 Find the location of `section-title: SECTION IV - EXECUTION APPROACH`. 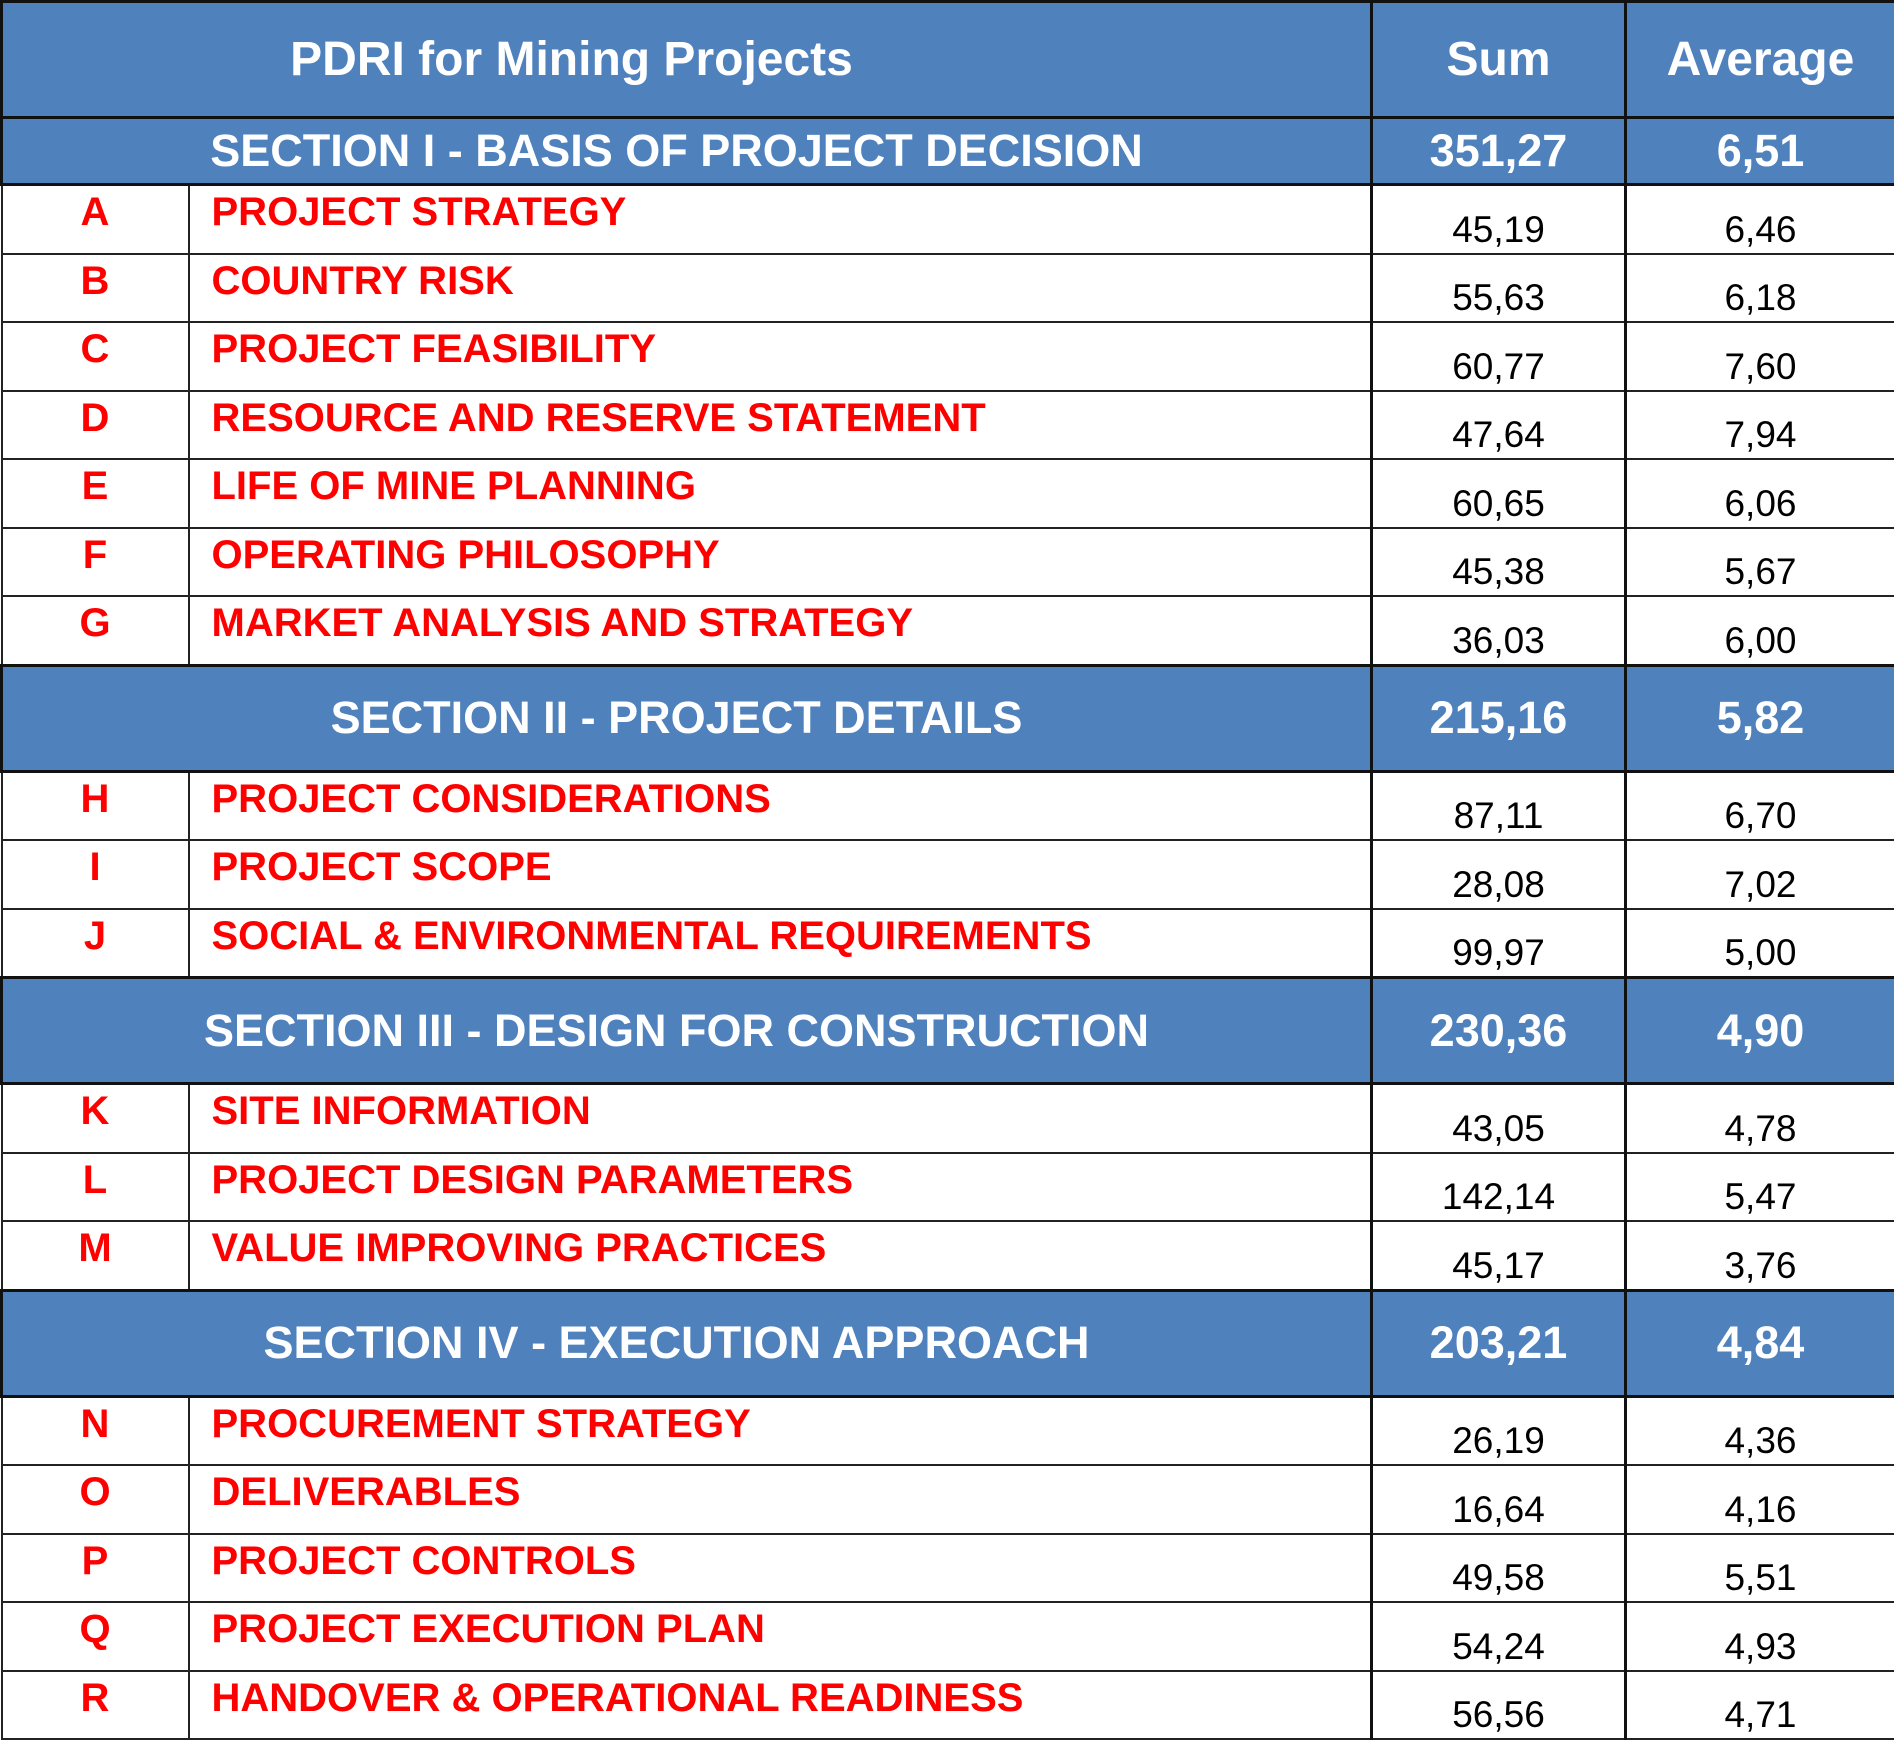

section-title: SECTION IV - EXECUTION APPROACH is located at coordinates (687, 1343).